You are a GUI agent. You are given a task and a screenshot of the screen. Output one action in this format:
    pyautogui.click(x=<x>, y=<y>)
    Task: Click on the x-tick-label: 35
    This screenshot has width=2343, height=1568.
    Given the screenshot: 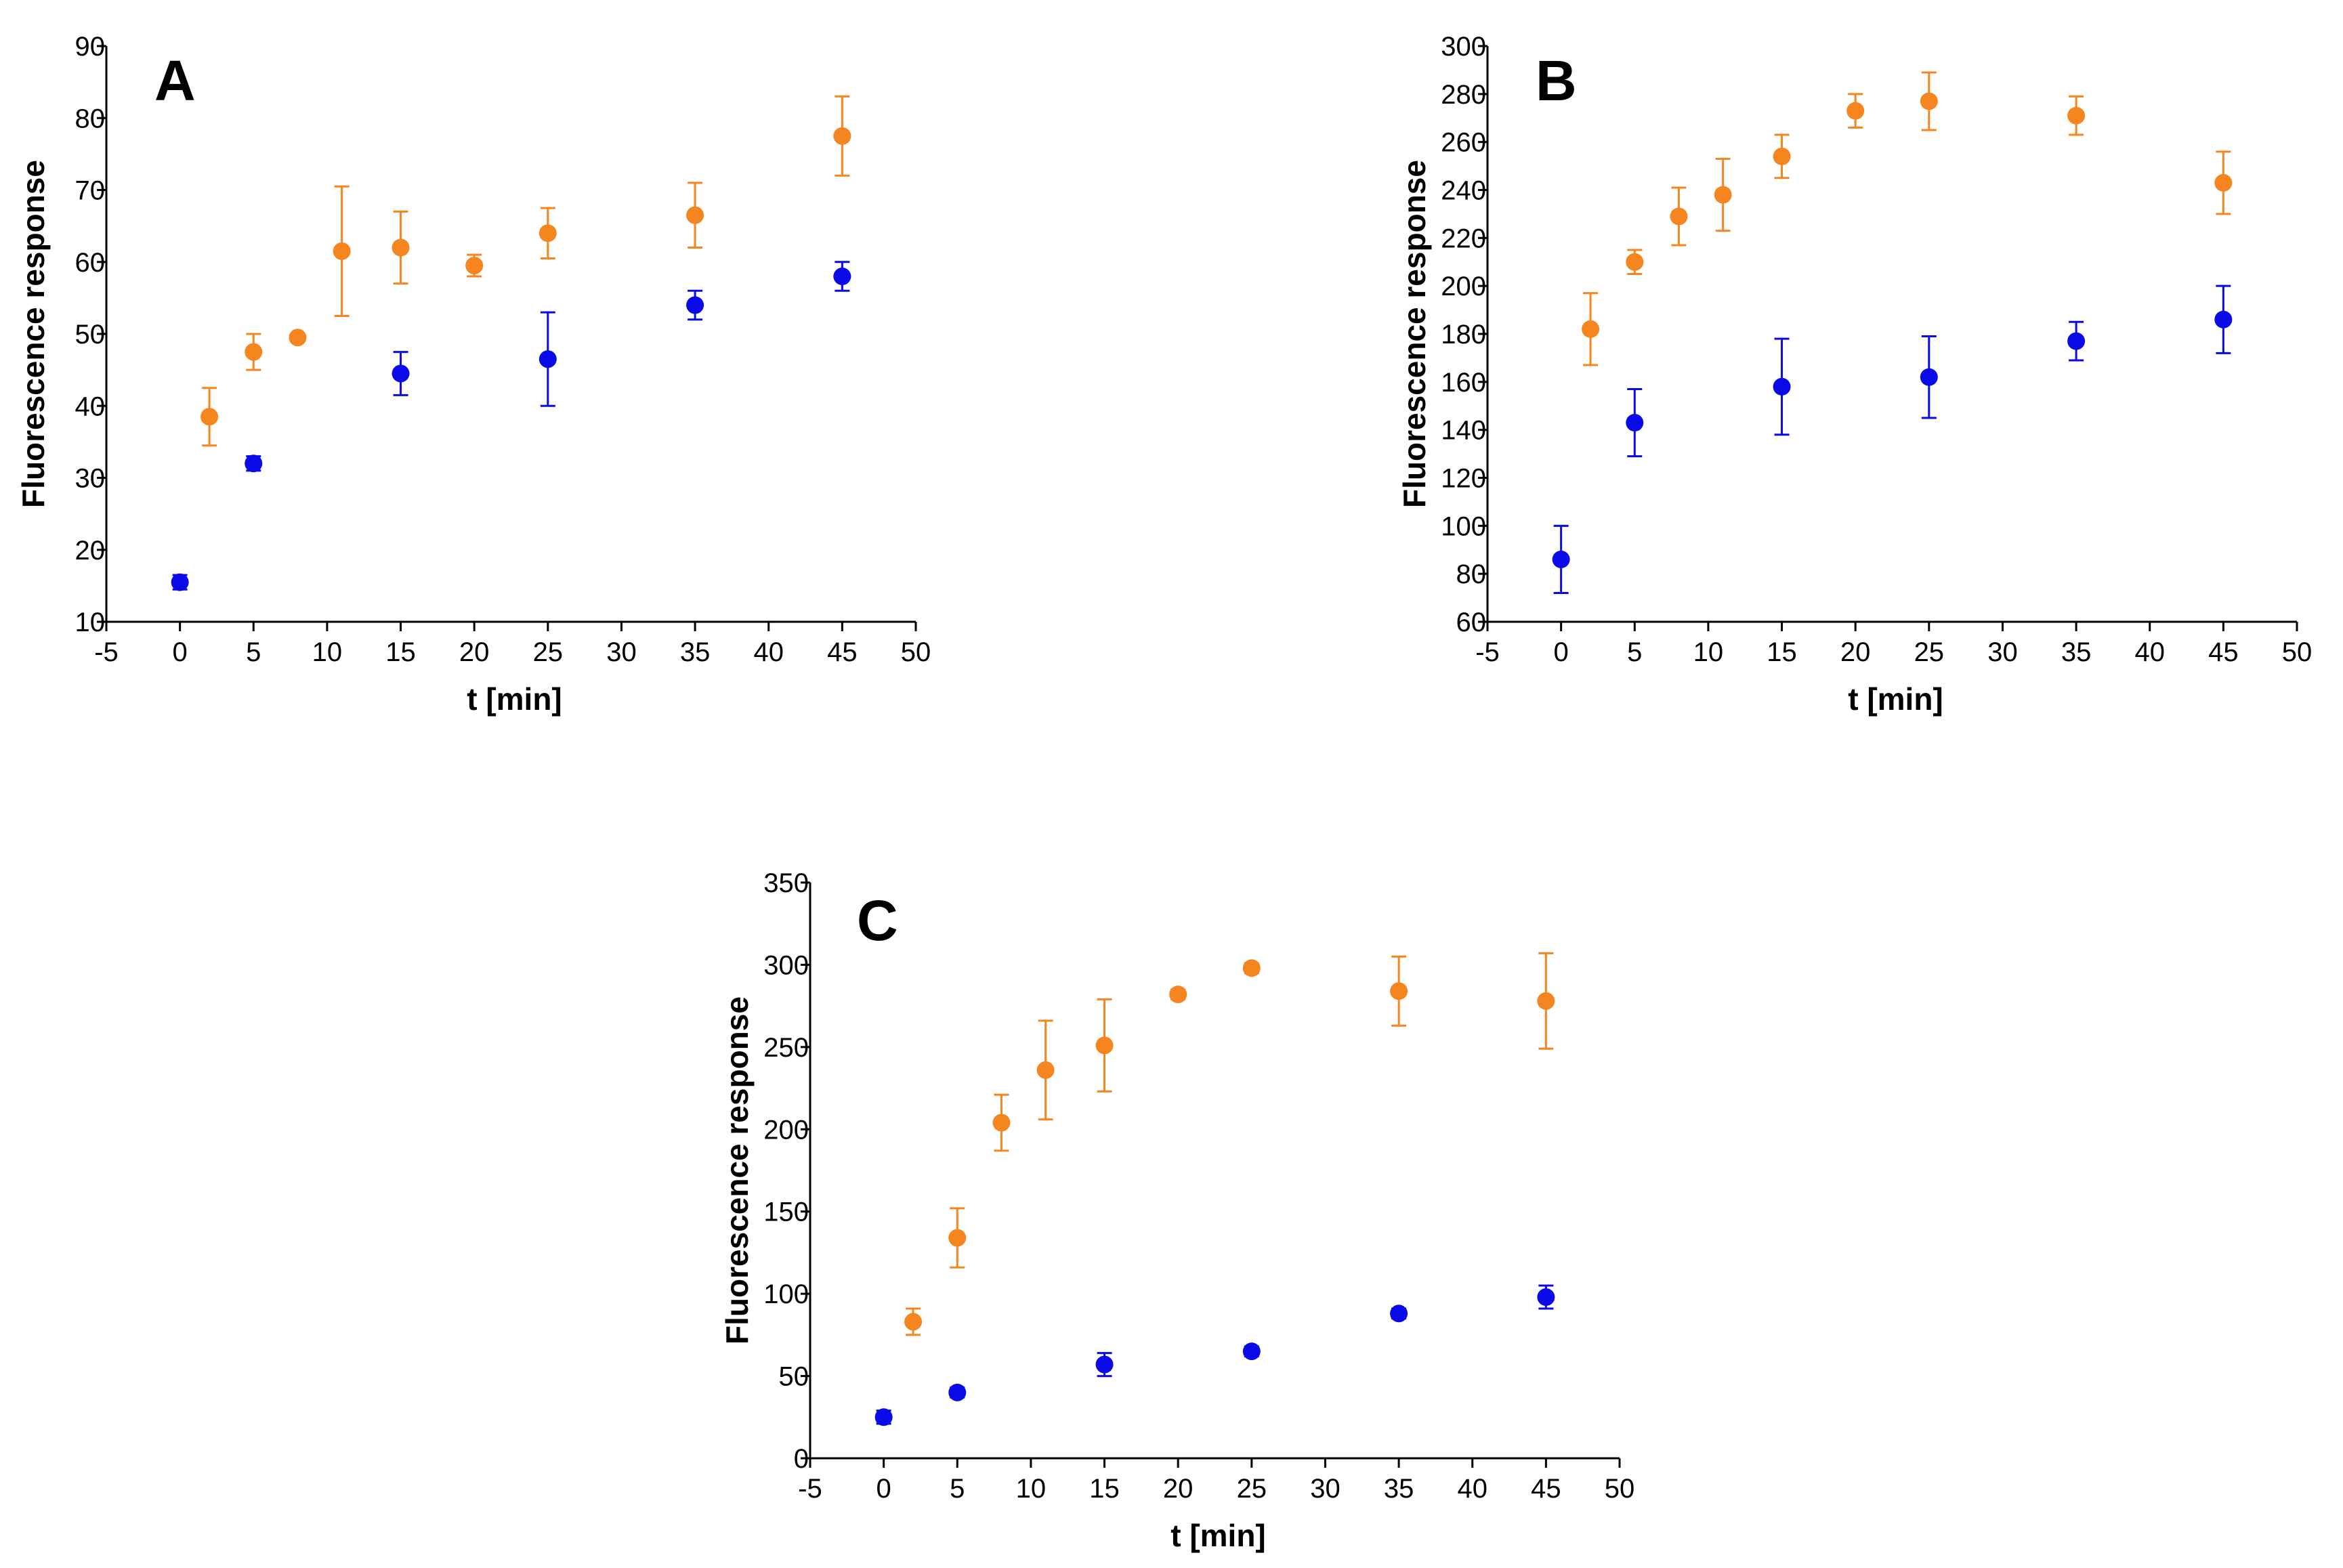 What is the action you would take?
    pyautogui.click(x=695, y=652)
    